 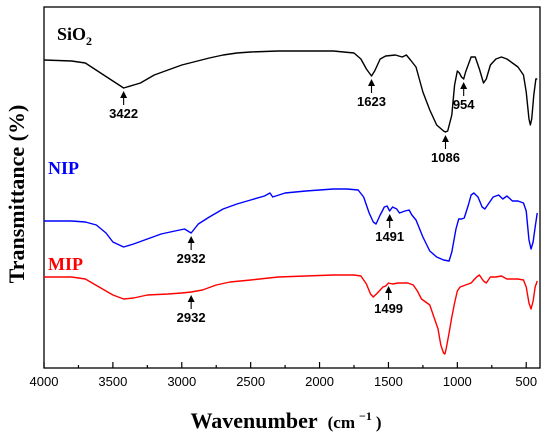 I want to click on peak-label: 1491, so click(x=389, y=236).